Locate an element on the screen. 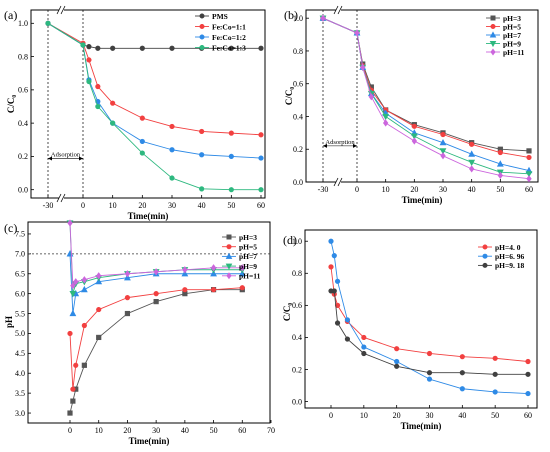 The image size is (550, 452). x-tick-label: 60 is located at coordinates (242, 430).